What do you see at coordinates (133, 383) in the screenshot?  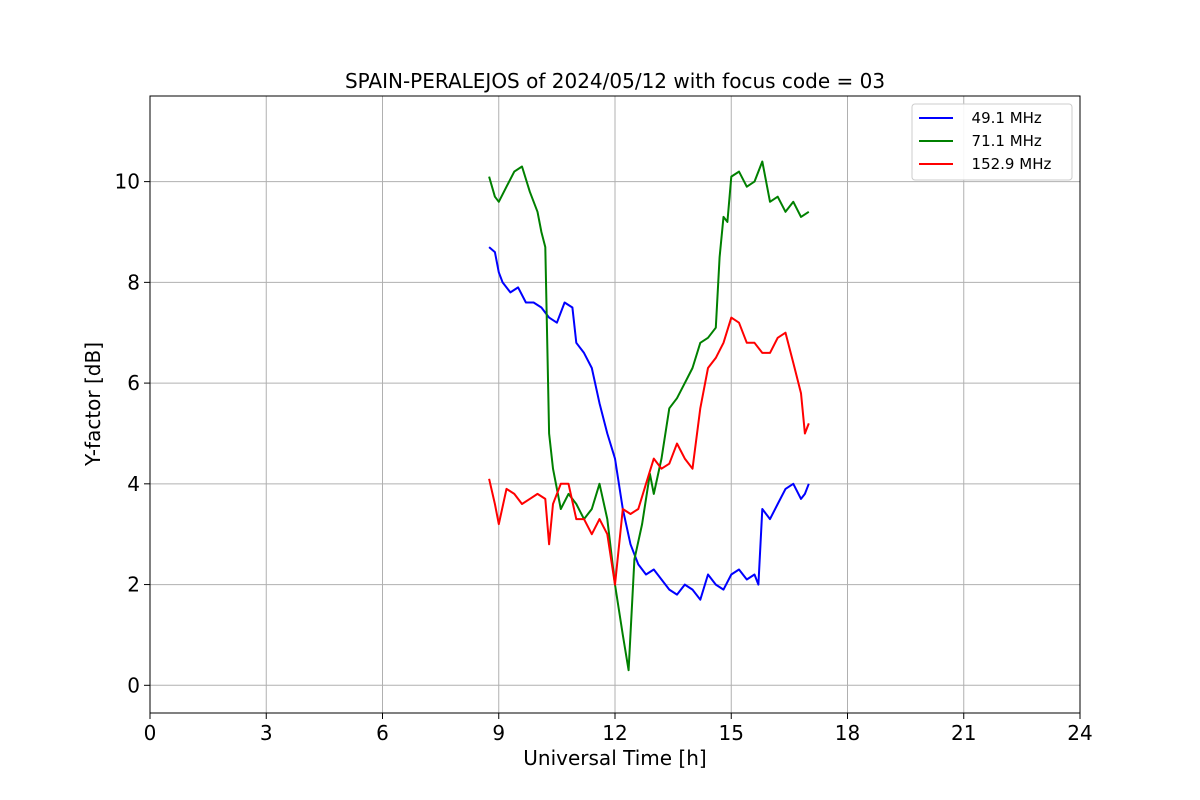 I see `y-tick-label: 6` at bounding box center [133, 383].